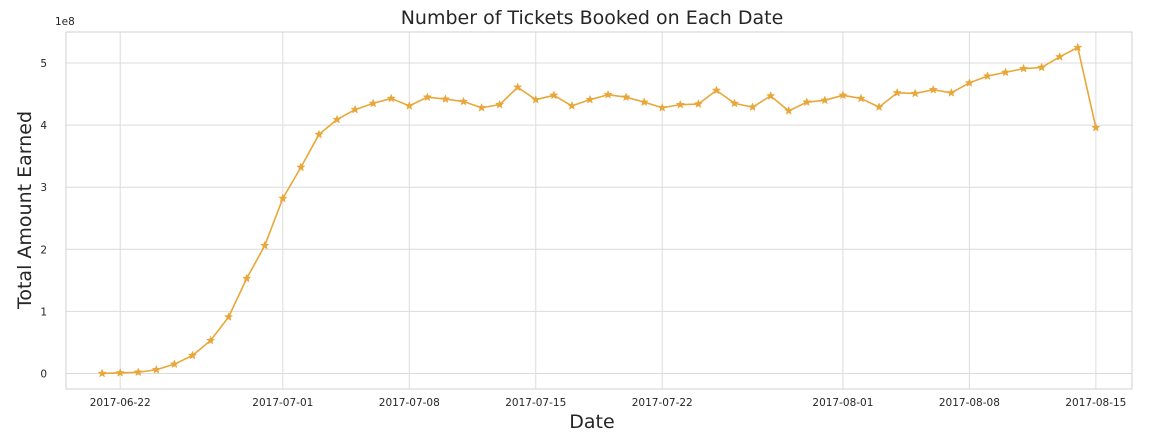 The height and width of the screenshot is (438, 1153). What do you see at coordinates (43, 250) in the screenshot?
I see `y-tick-label: 2` at bounding box center [43, 250].